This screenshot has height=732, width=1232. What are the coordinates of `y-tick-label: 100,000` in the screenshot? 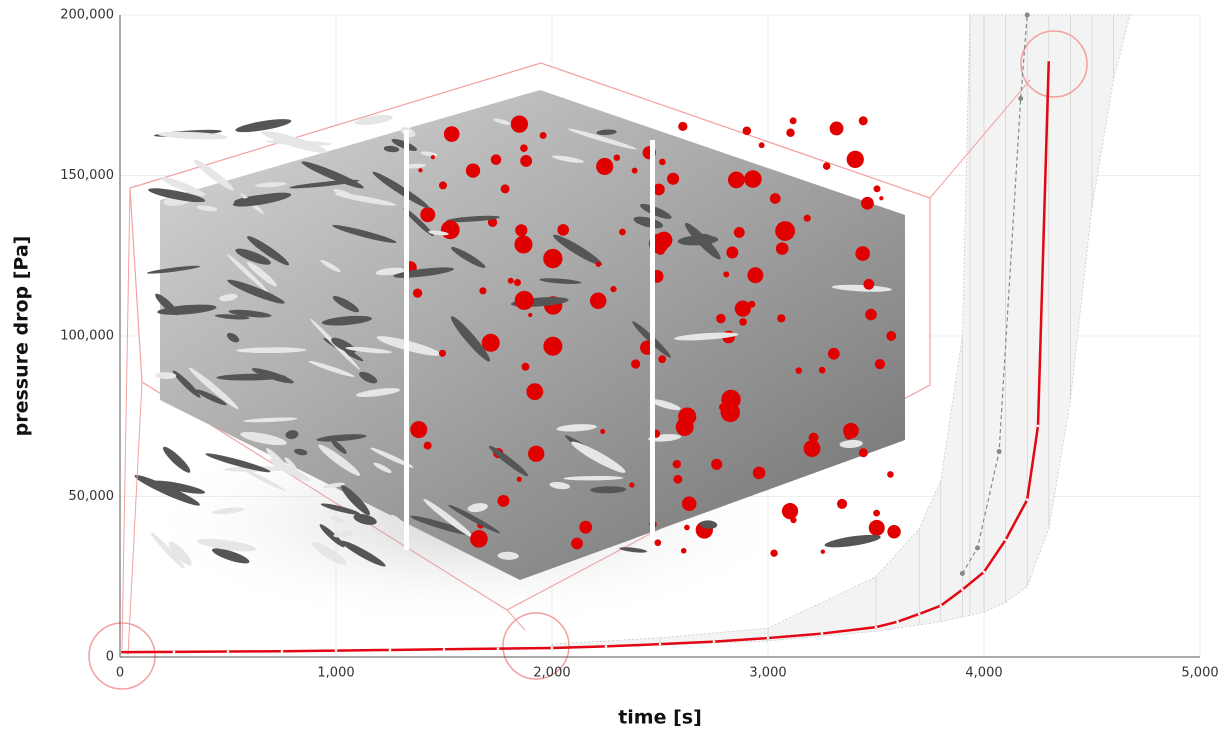 It's located at (87, 336).